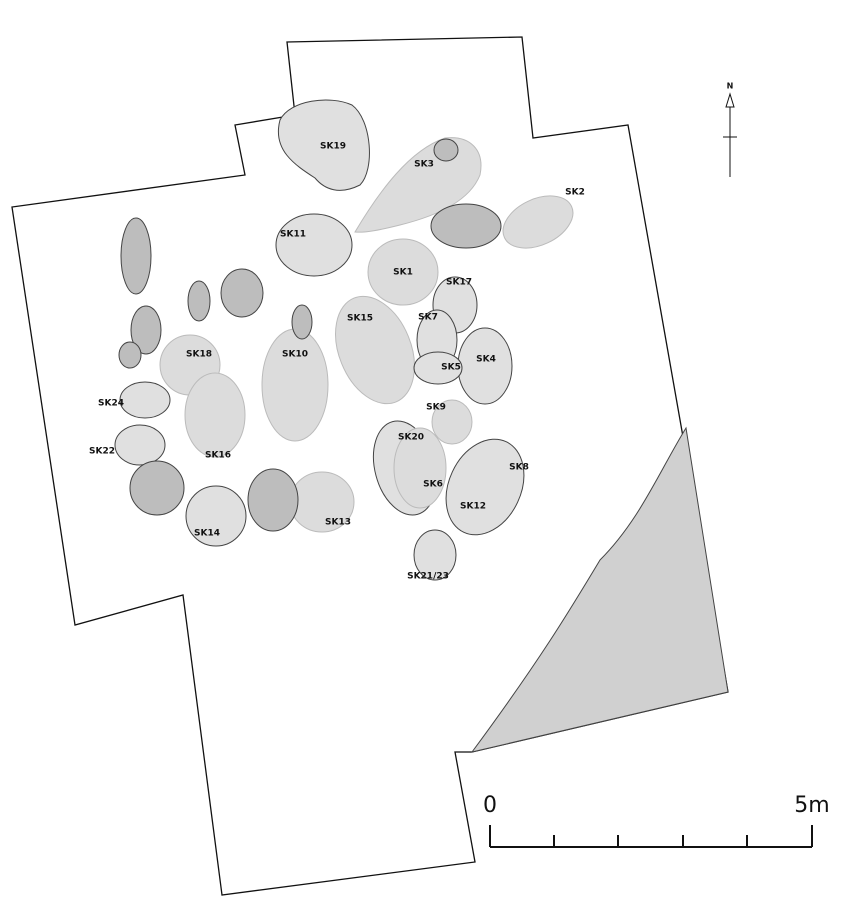  What do you see at coordinates (451, 368) in the screenshot?
I see `burial-label: SK5` at bounding box center [451, 368].